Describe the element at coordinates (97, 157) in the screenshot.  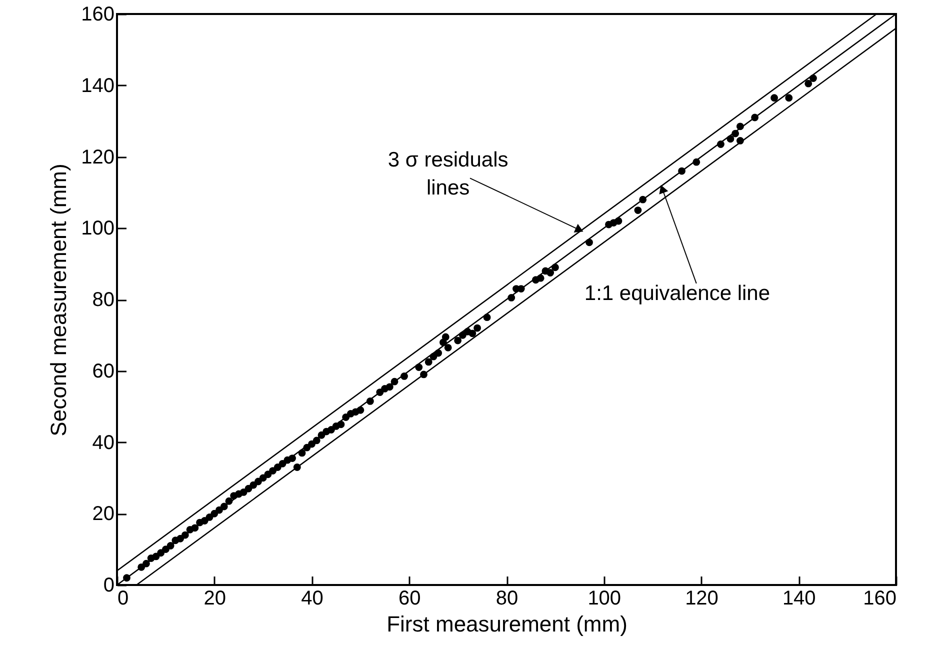
I see `y-tick-label: 120` at that location.